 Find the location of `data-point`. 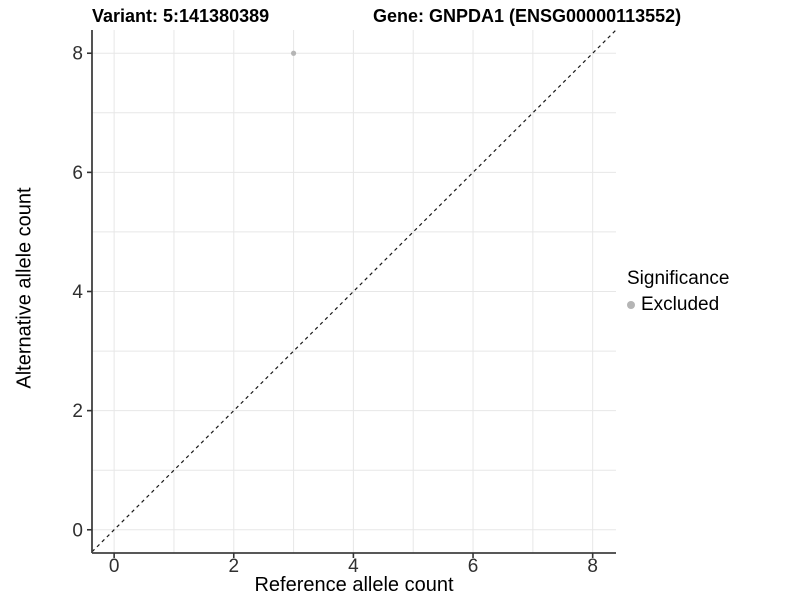

data-point is located at coordinates (293, 53).